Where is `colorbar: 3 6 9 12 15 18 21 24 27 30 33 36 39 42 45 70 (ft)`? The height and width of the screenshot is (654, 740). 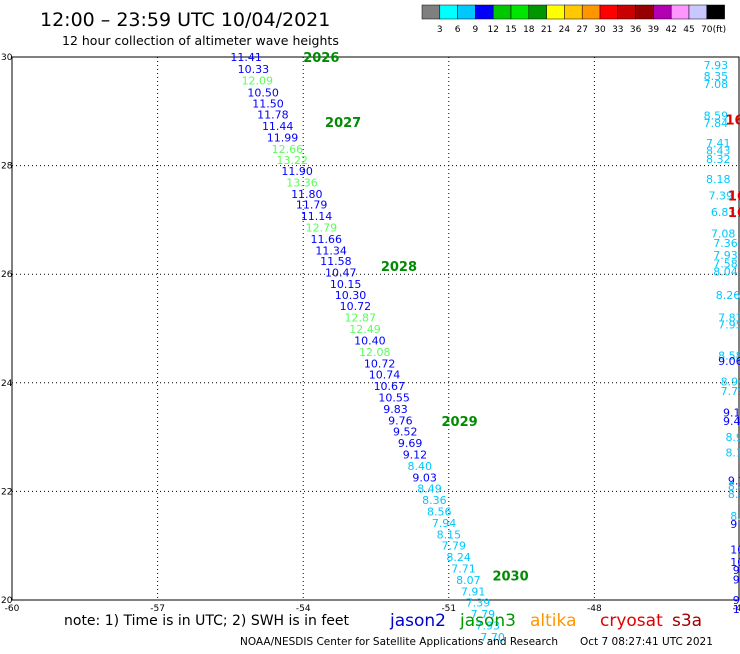
colorbar: 3 6 9 12 15 18 21 24 27 30 33 36 39 42 45 70 (ft) is located at coordinates (574, 19).